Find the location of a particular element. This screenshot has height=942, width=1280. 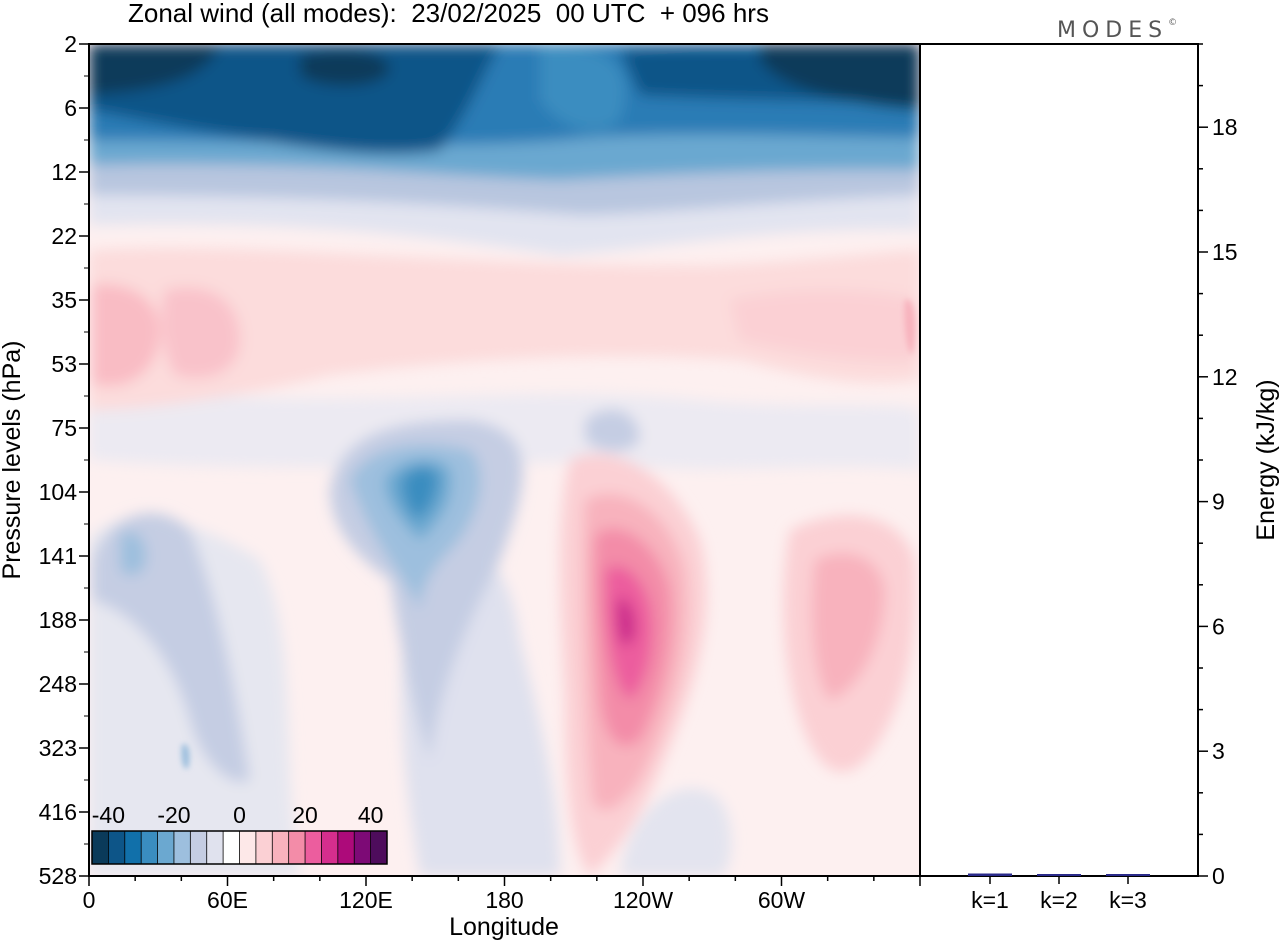

region-stratospheric-westerly-east is located at coordinates (824, 326).